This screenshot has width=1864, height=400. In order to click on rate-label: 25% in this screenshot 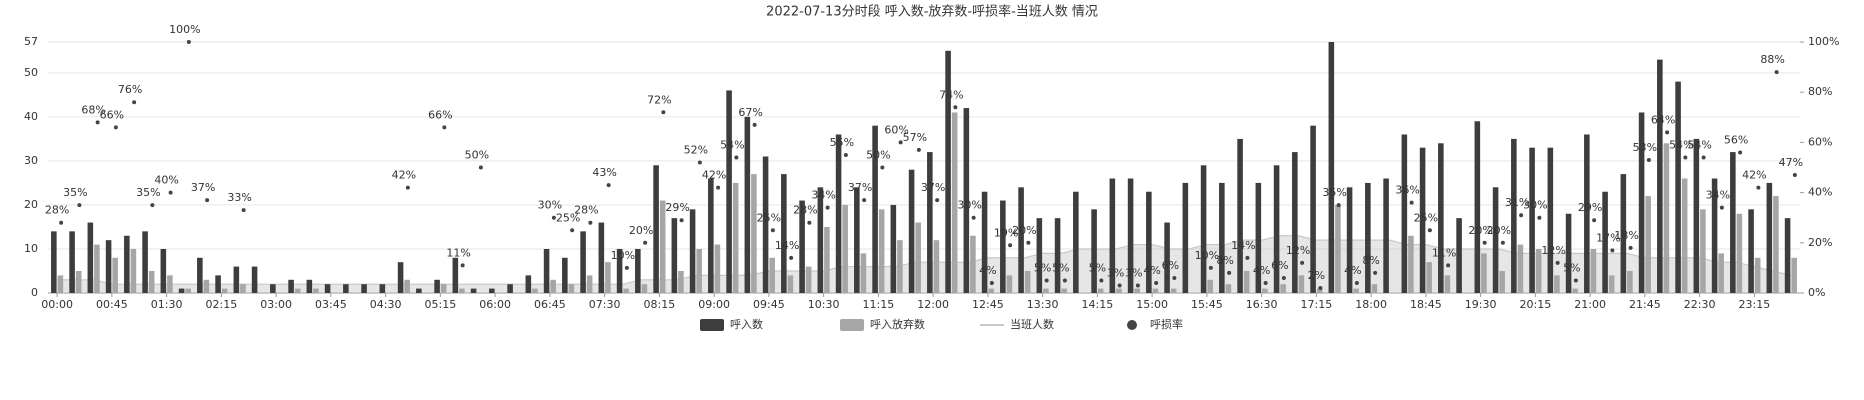, I will do `click(568, 217)`.